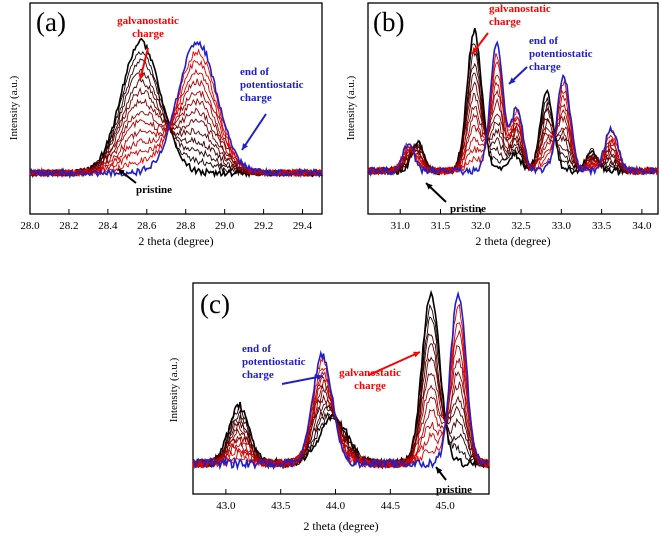  What do you see at coordinates (481, 226) in the screenshot?
I see `panel-b-x-tick-label: 32.0` at bounding box center [481, 226].